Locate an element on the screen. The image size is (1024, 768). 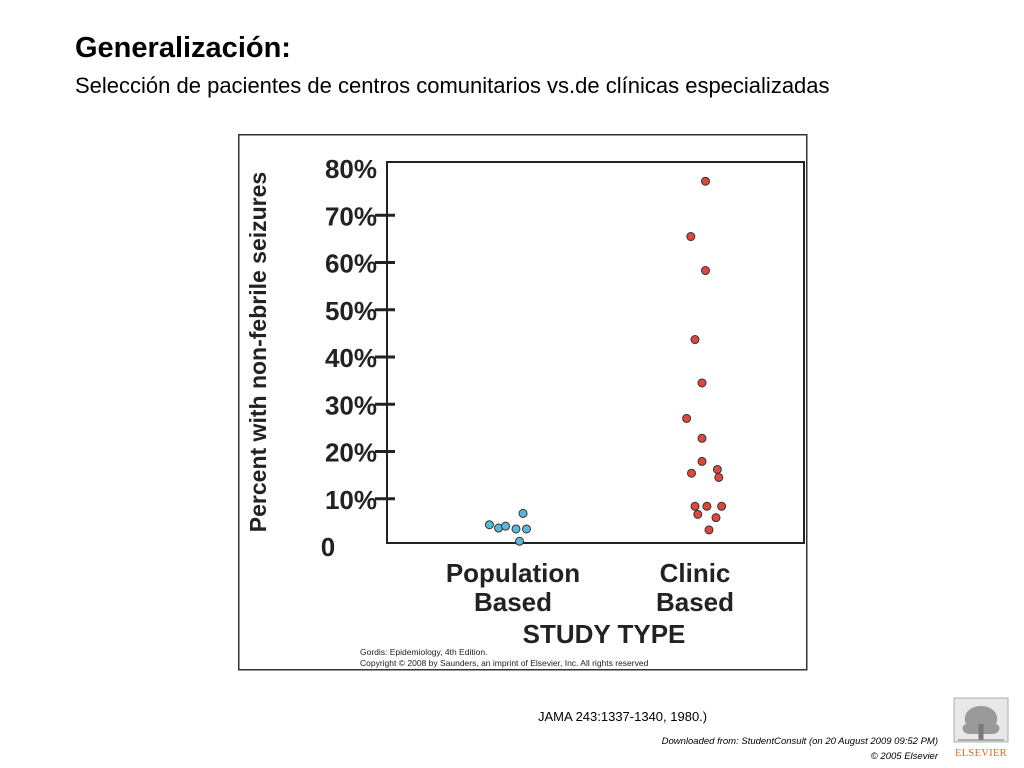
source-citation: JAMA 243:1337-1340, 1980.) is located at coordinates (623, 716).